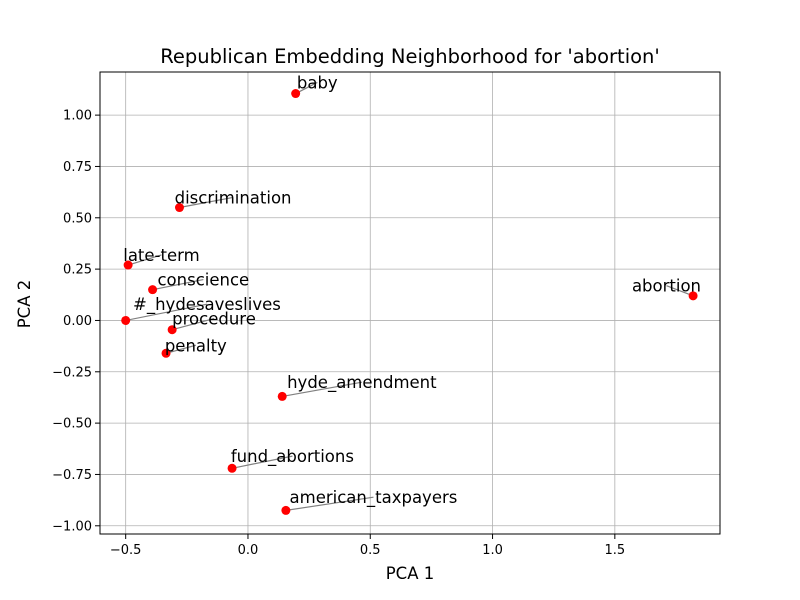 The image size is (800, 600). I want to click on x-tick-label: 1.5, so click(614, 550).